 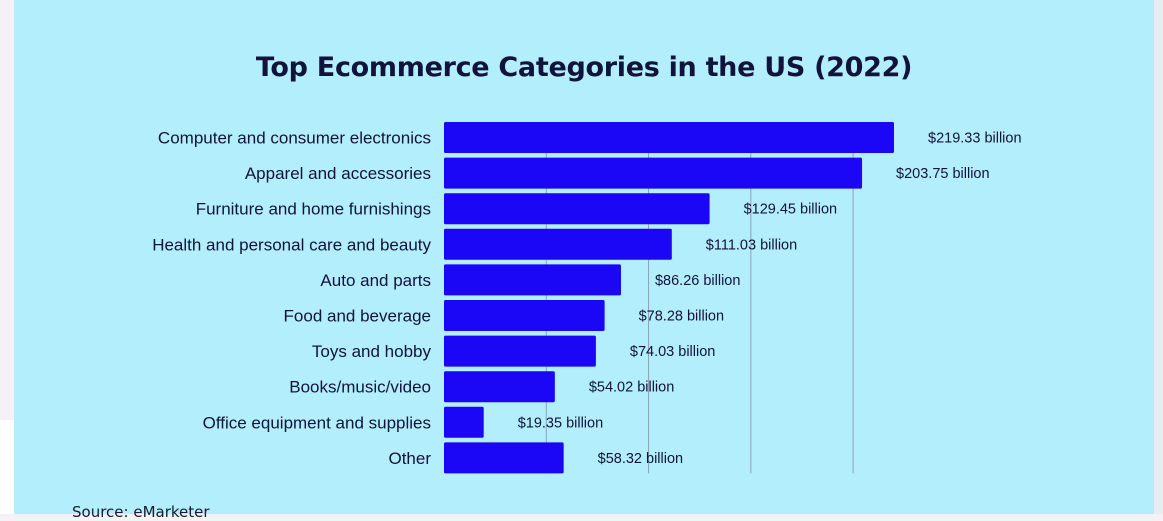 What do you see at coordinates (291, 244) in the screenshot?
I see `category-label: Health and personal care and beauty` at bounding box center [291, 244].